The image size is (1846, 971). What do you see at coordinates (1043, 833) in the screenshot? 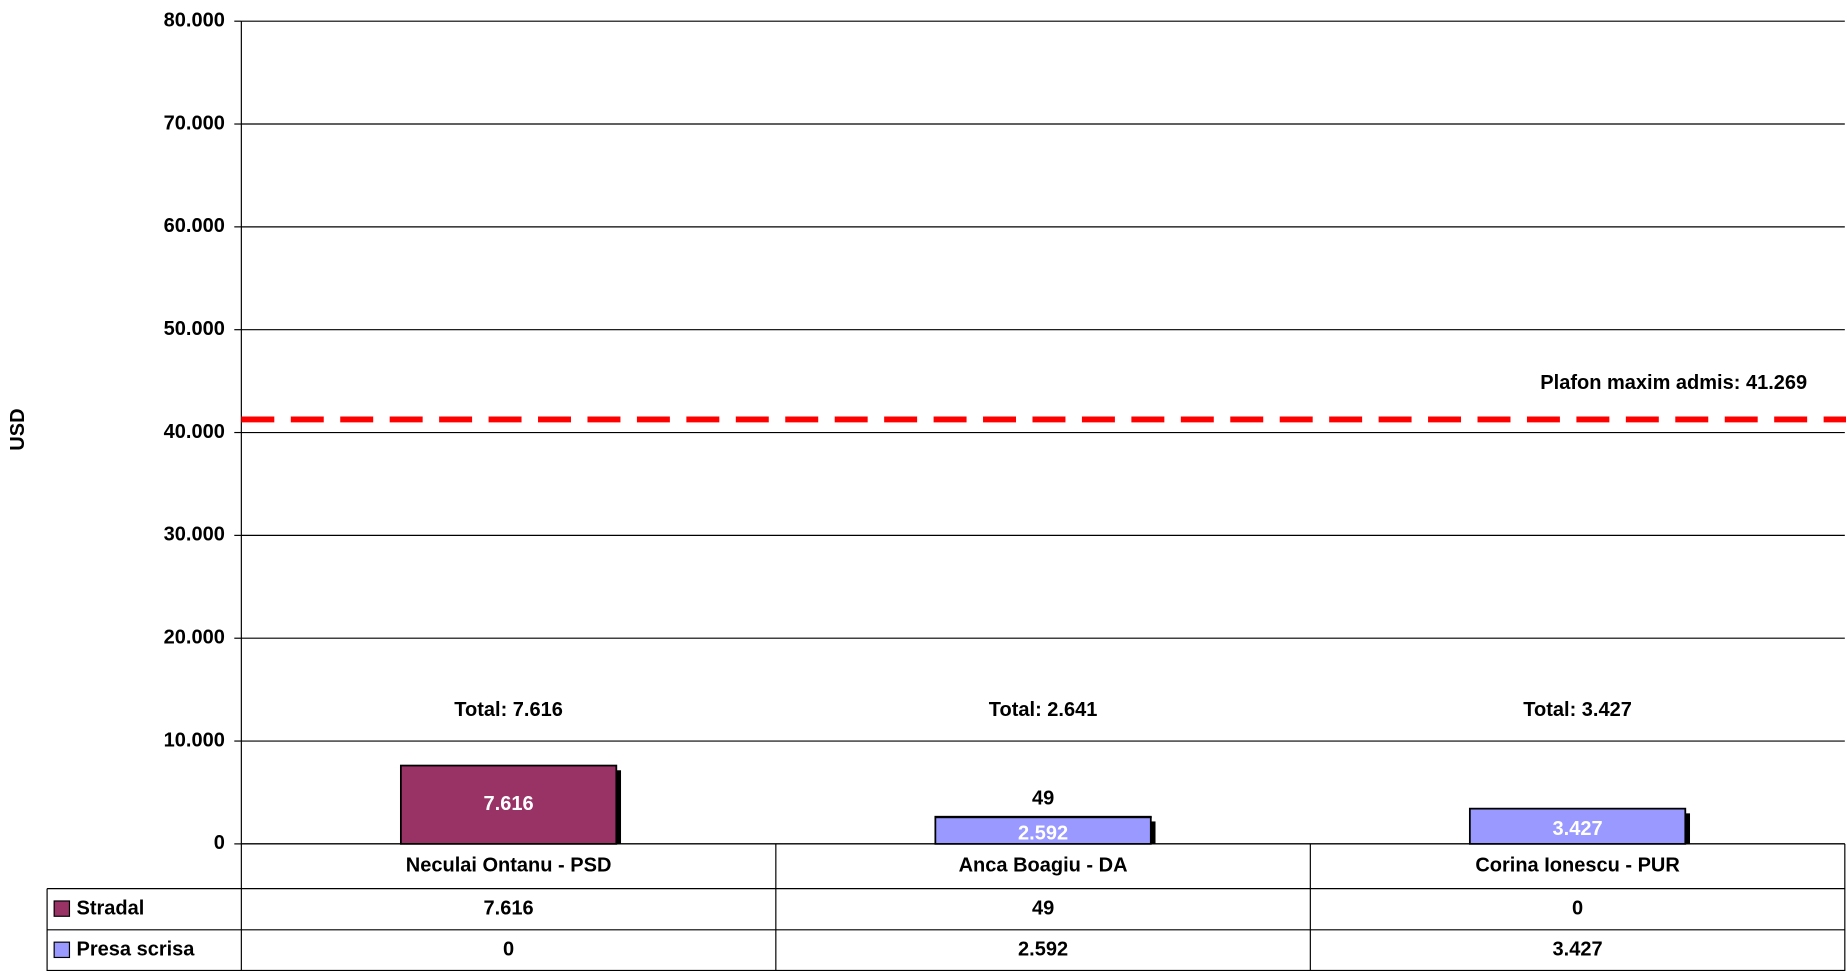
I see `data-label: 2.592` at bounding box center [1043, 833].